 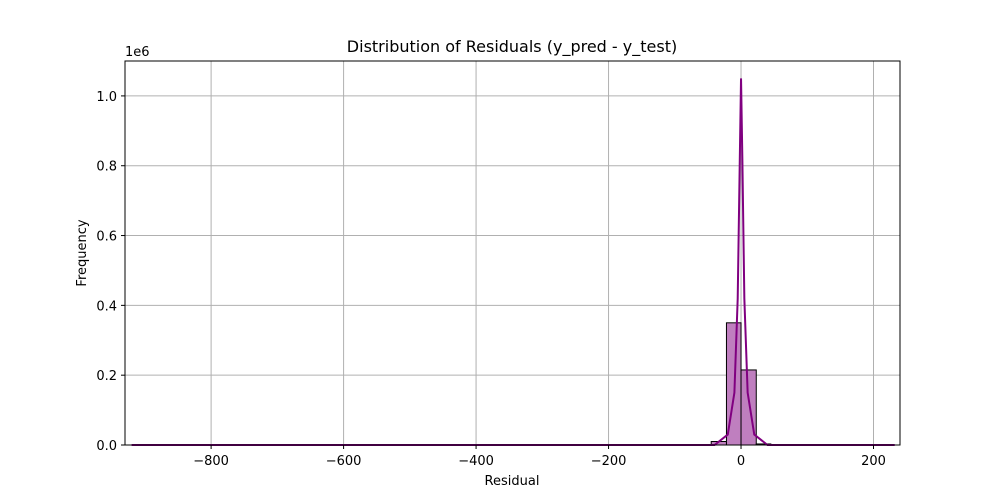 I want to click on y-tick-label: 1.0, so click(x=106, y=97).